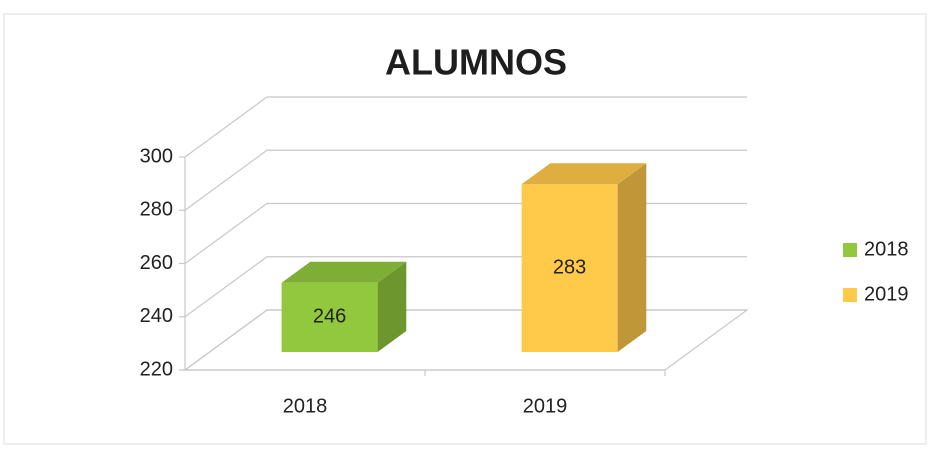 This screenshot has width=932, height=449. What do you see at coordinates (156, 316) in the screenshot?
I see `y-tick-label: 240` at bounding box center [156, 316].